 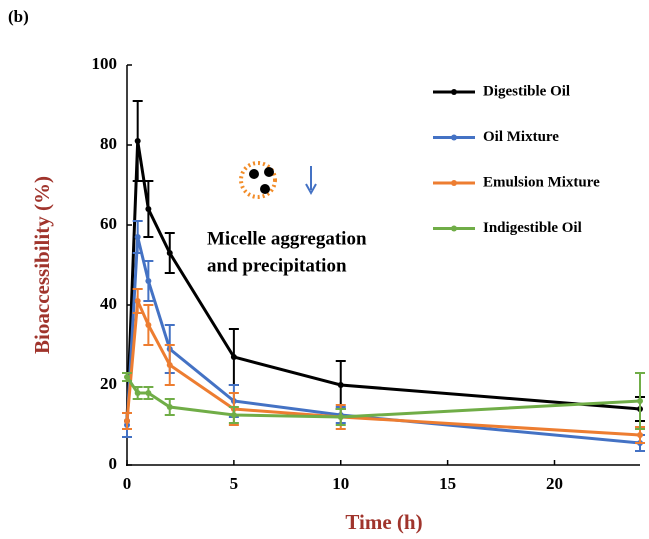 What do you see at coordinates (108, 303) in the screenshot?
I see `y-tick-label: 40` at bounding box center [108, 303].